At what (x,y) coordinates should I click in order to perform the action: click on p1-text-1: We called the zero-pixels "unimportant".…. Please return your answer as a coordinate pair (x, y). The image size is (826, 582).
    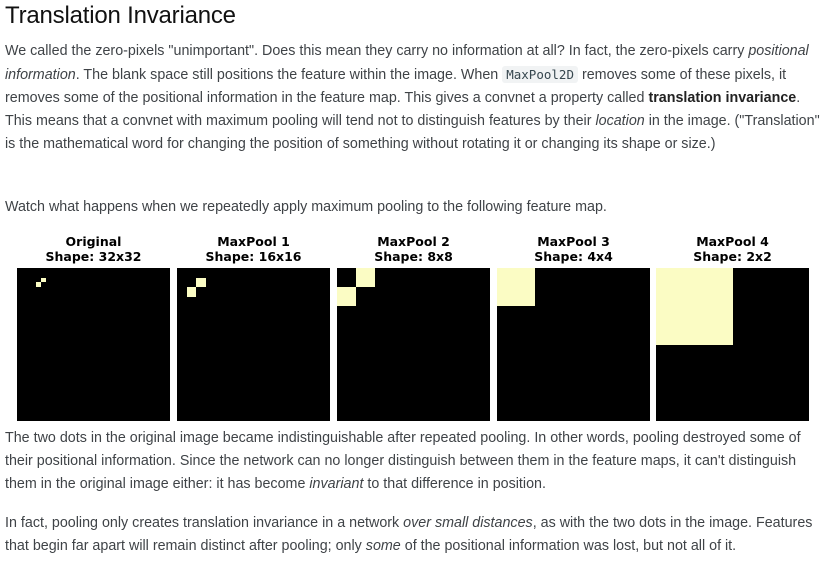
    Looking at the image, I should click on (377, 51).